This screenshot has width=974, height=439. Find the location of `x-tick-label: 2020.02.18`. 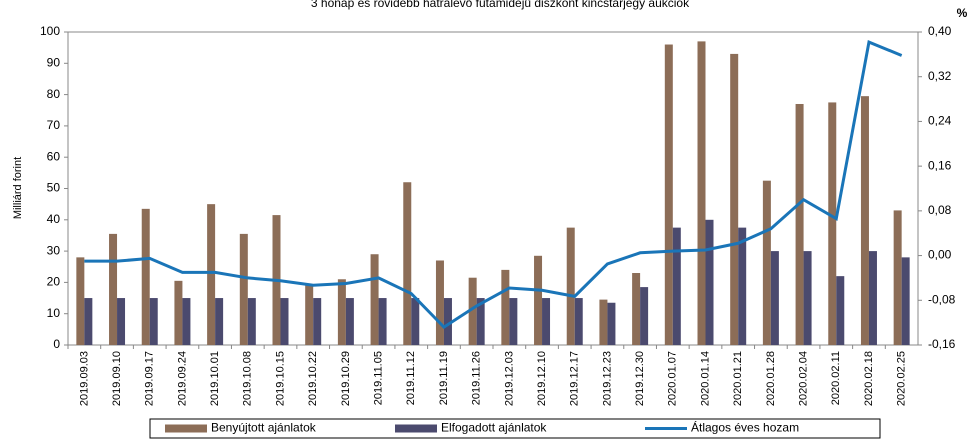

x-tick-label: 2020.02.18 is located at coordinates (869, 378).